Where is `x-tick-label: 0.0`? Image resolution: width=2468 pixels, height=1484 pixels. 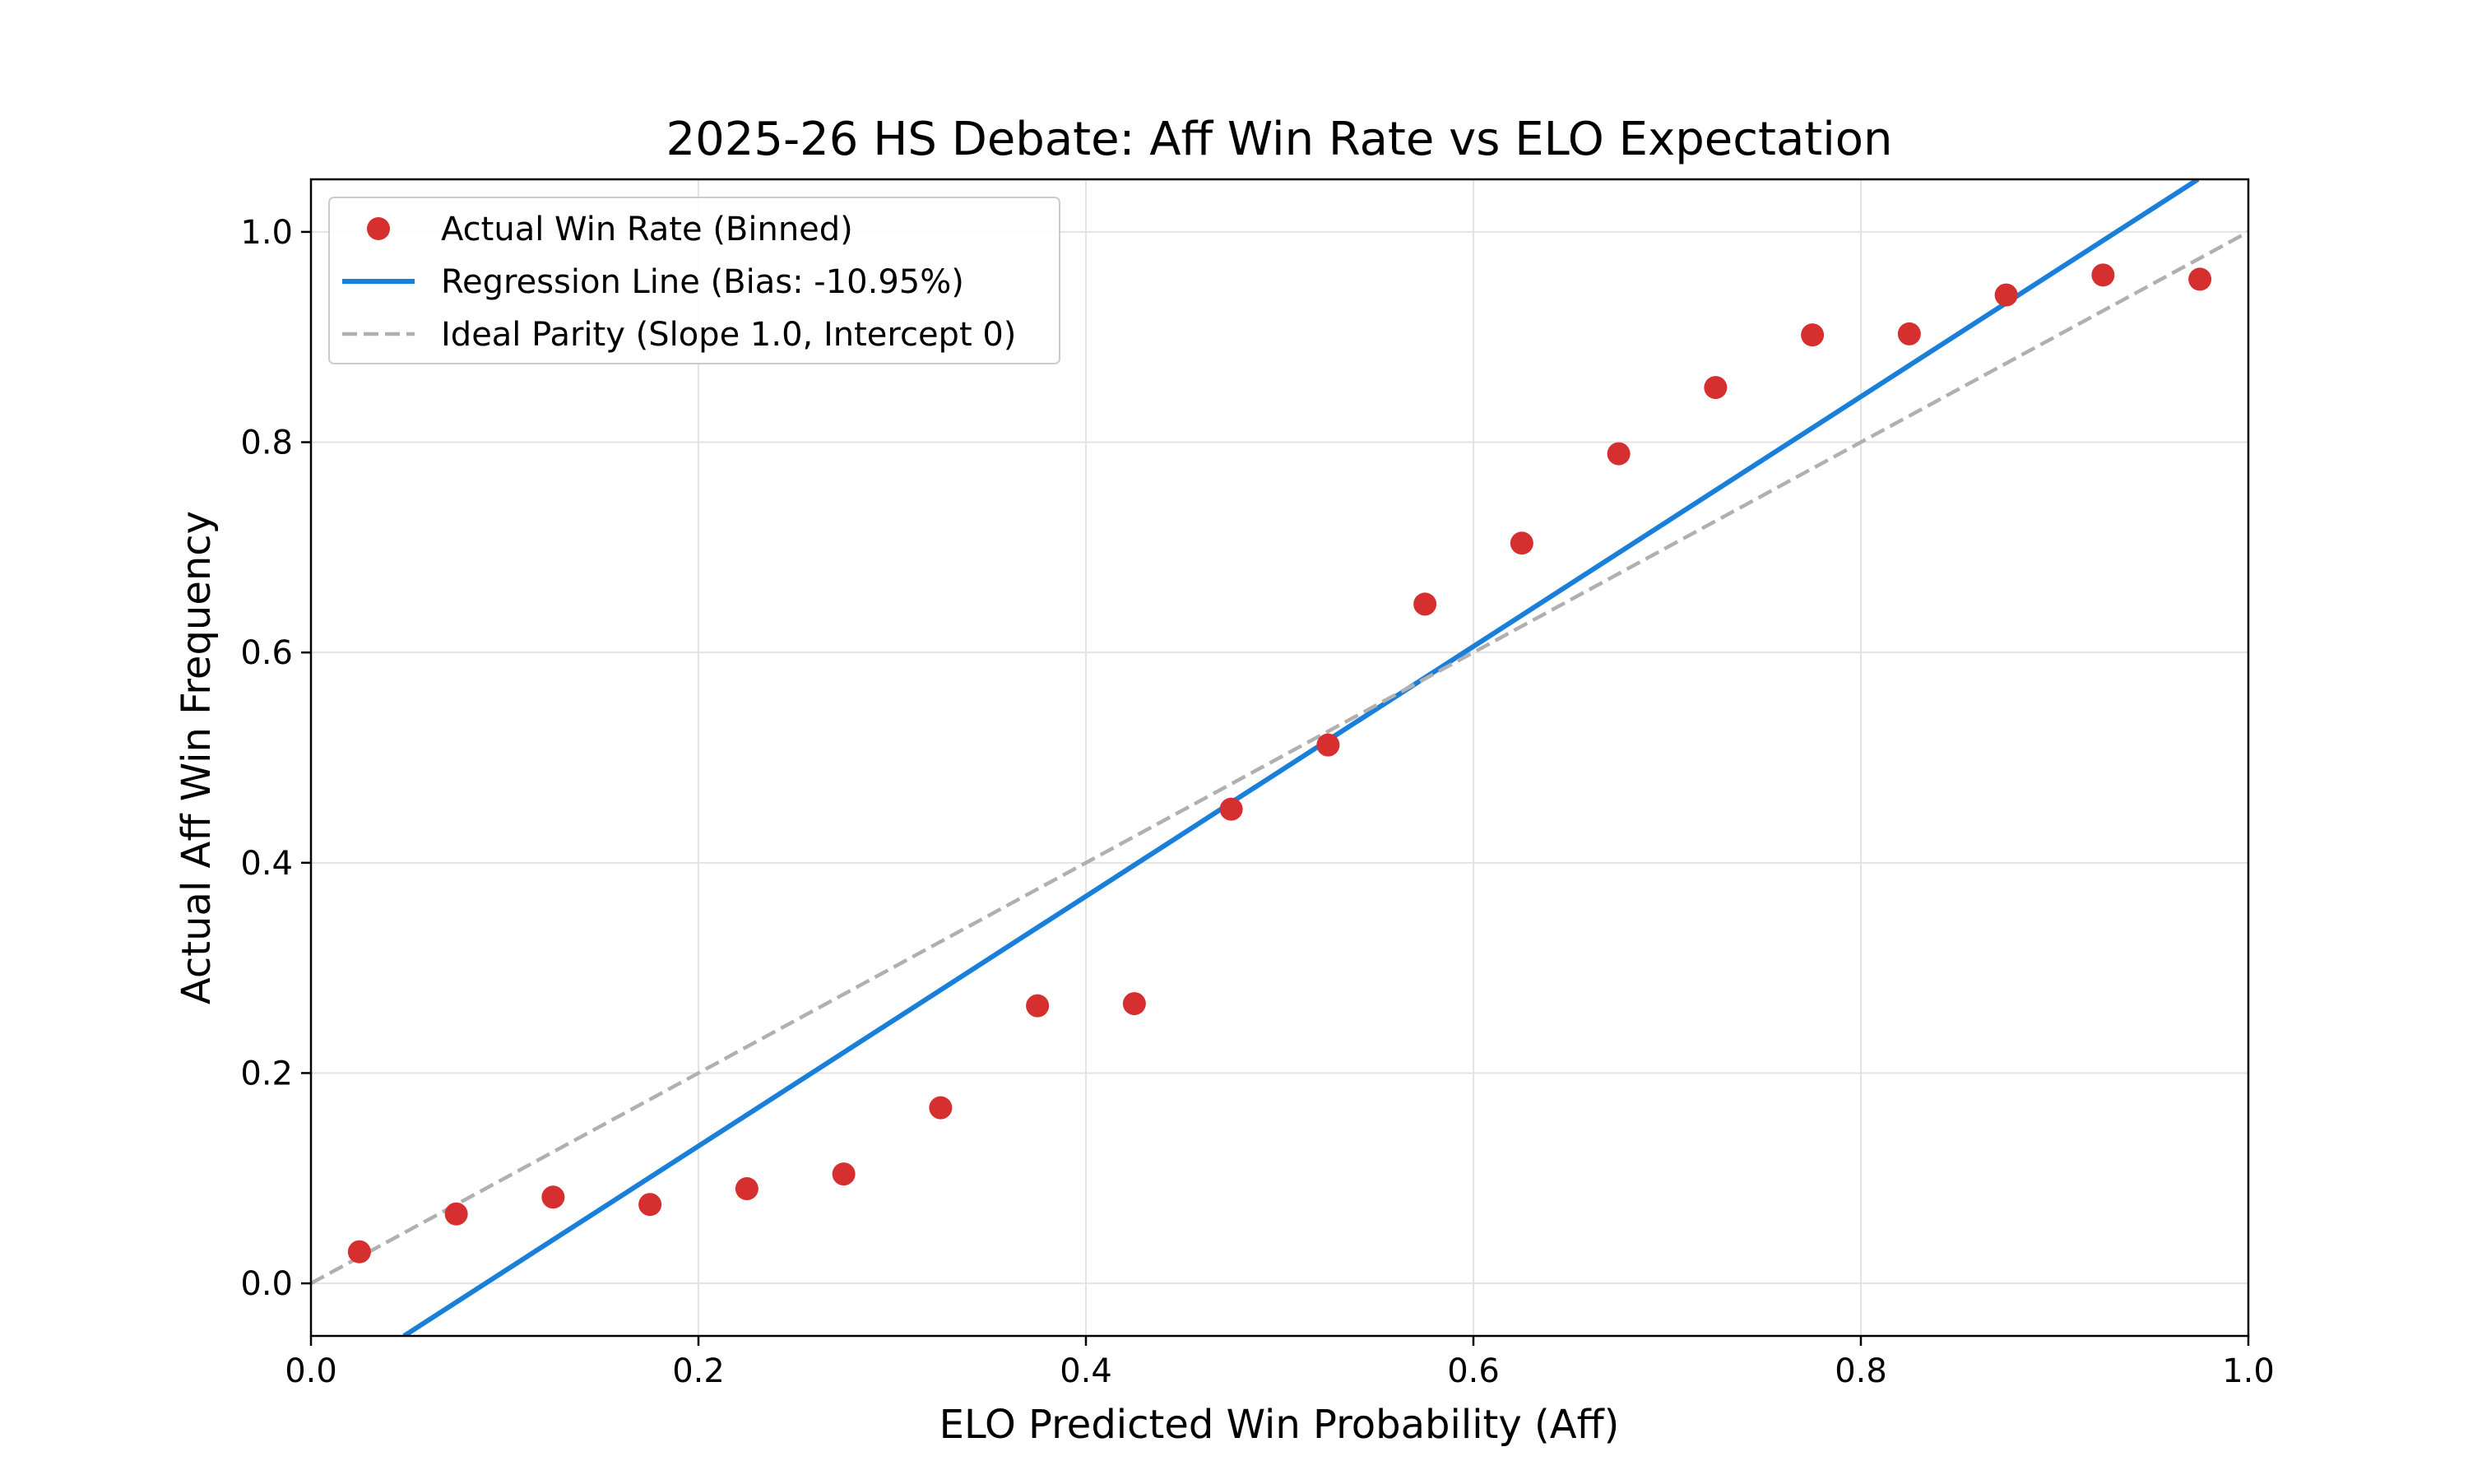
x-tick-label: 0.0 is located at coordinates (311, 1371).